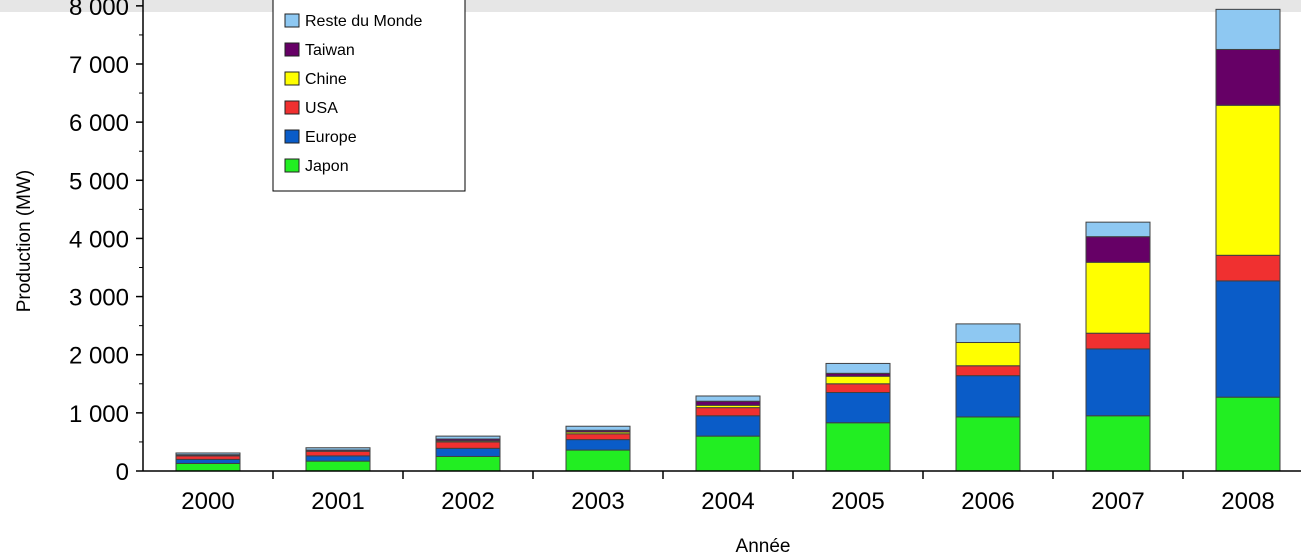 The width and height of the screenshot is (1301, 557). What do you see at coordinates (207, 501) in the screenshot?
I see `x-tick-label: 2000` at bounding box center [207, 501].